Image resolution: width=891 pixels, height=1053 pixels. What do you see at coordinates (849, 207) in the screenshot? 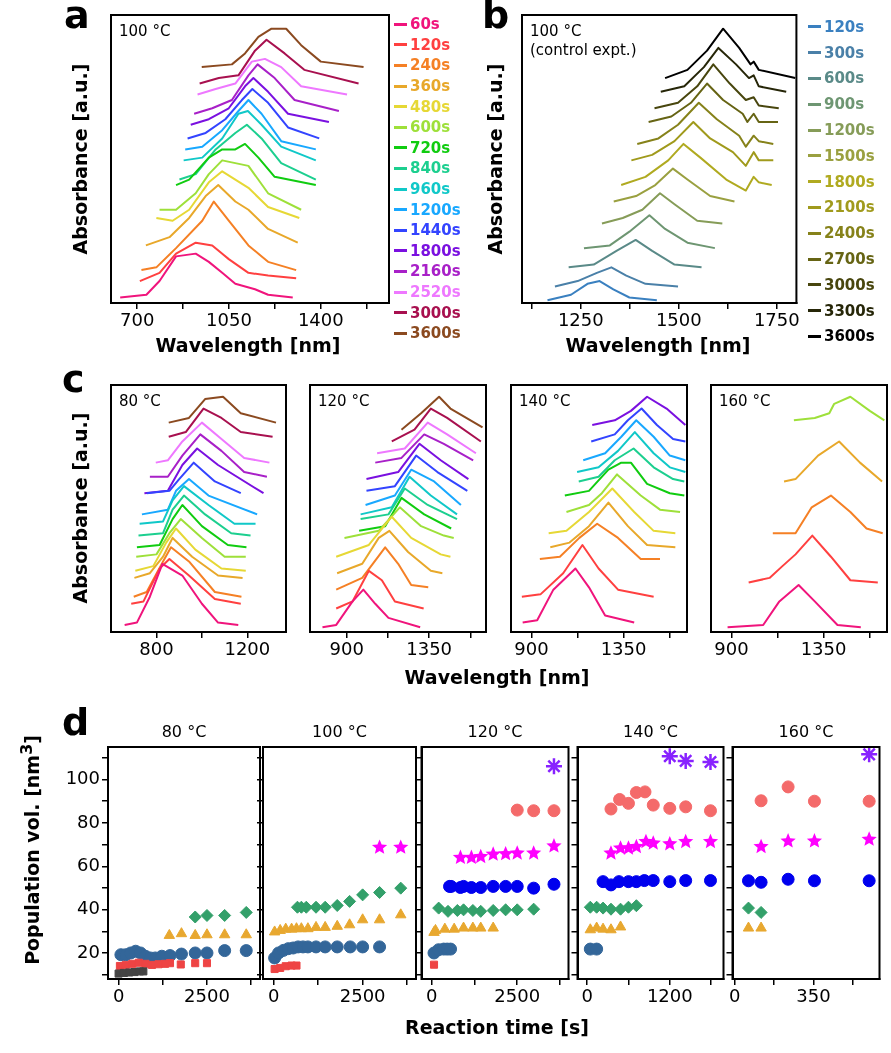
I see `legend-label: 2100s` at bounding box center [849, 207].